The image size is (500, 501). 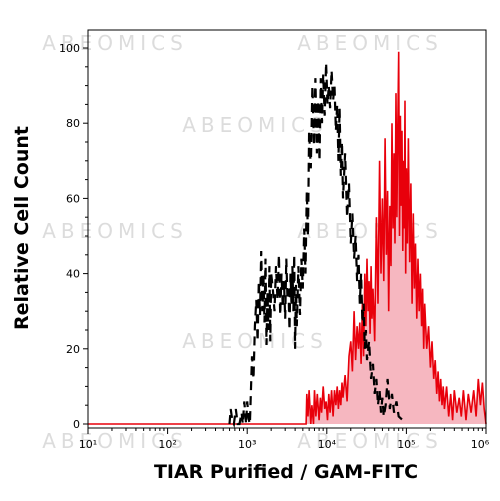 I want to click on y-axis-label: Relative Cell Count, so click(x=22, y=228).